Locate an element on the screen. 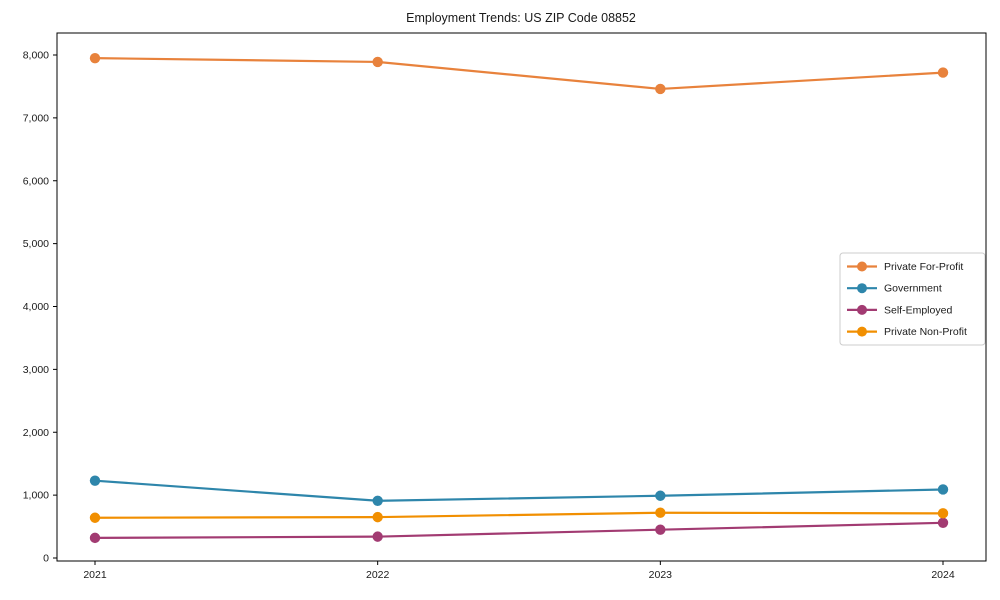  data-point-private-non-profit-2023 is located at coordinates (660, 512).